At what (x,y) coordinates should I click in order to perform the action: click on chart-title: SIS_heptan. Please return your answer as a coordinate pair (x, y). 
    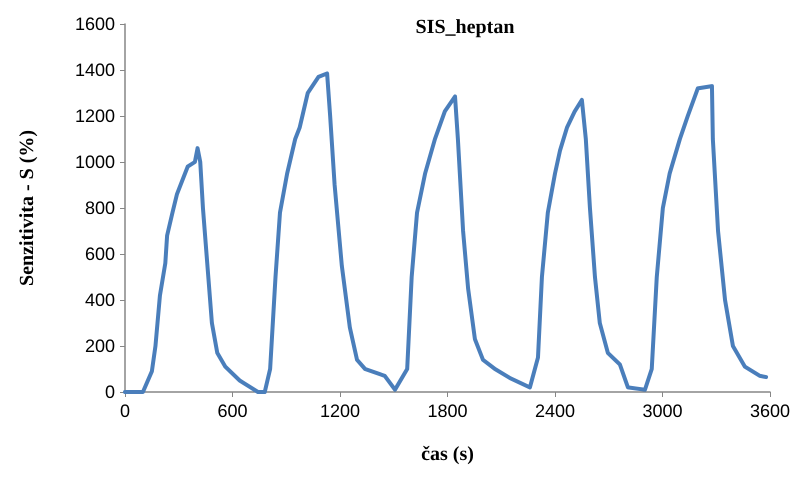
    Looking at the image, I should click on (465, 27).